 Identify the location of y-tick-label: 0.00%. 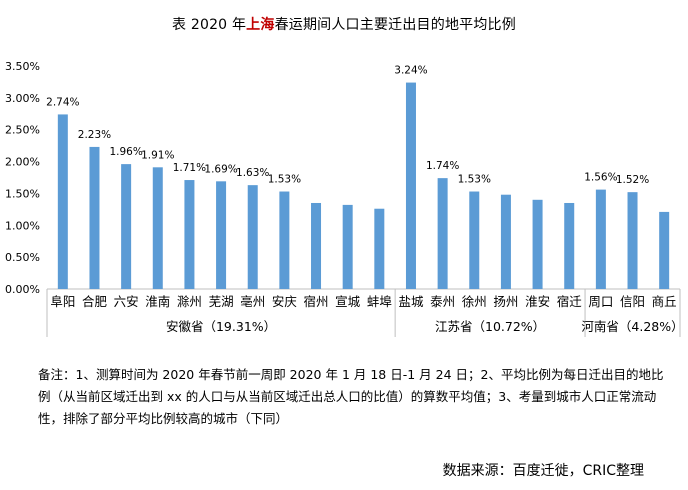
(22, 289).